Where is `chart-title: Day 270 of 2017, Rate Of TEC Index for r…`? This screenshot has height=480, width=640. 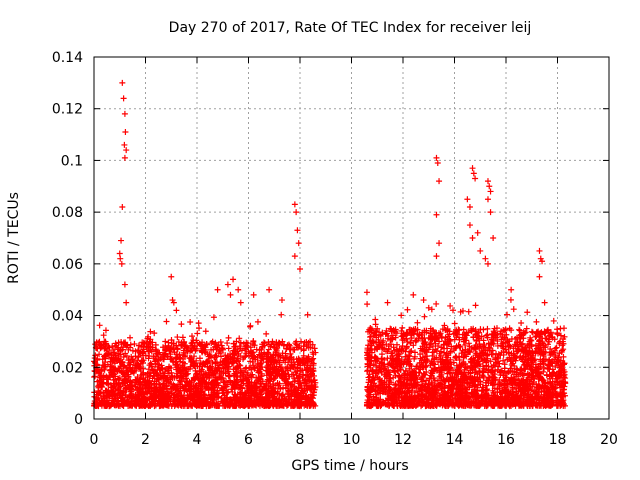
chart-title: Day 270 of 2017, Rate Of TEC Index for r… is located at coordinates (350, 28).